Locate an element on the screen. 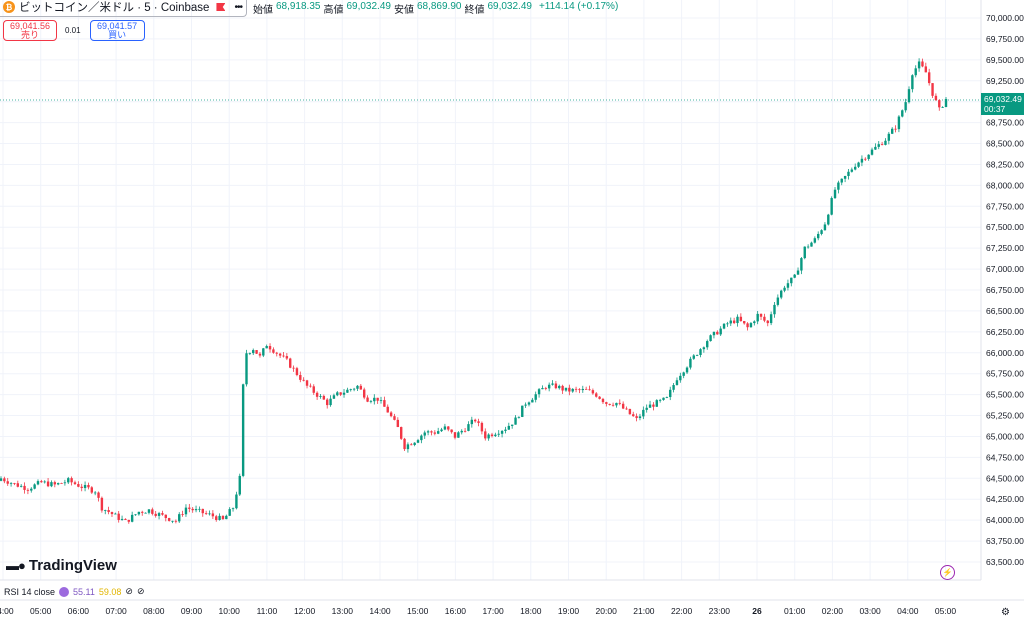  symbol-box: ₿ ビットコイン／米ドル · 5 · Coinbase ••• is located at coordinates (123, 8).